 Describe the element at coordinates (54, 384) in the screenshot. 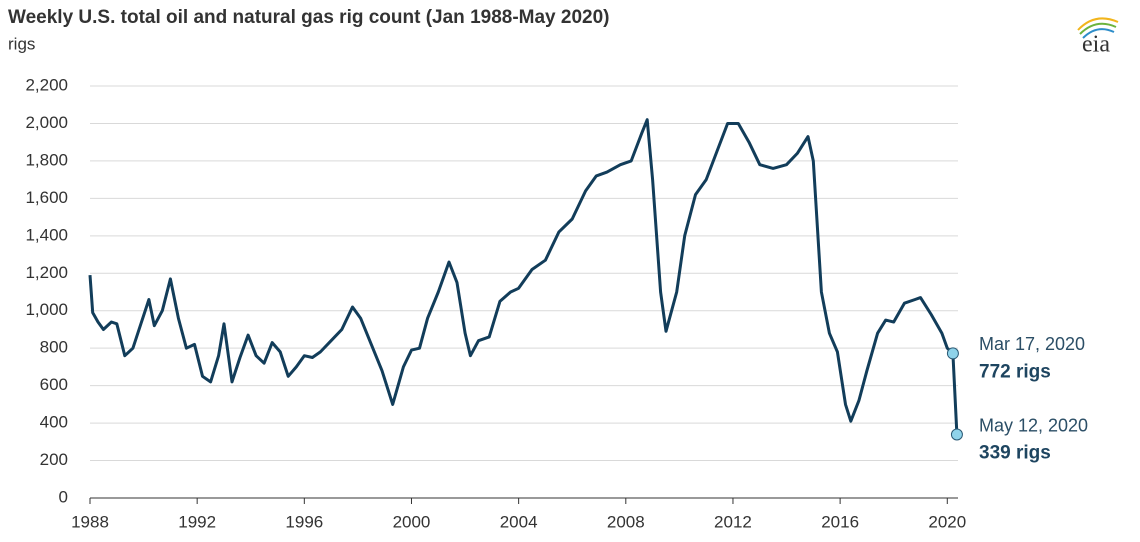

I see `y-tick-label: 600` at that location.